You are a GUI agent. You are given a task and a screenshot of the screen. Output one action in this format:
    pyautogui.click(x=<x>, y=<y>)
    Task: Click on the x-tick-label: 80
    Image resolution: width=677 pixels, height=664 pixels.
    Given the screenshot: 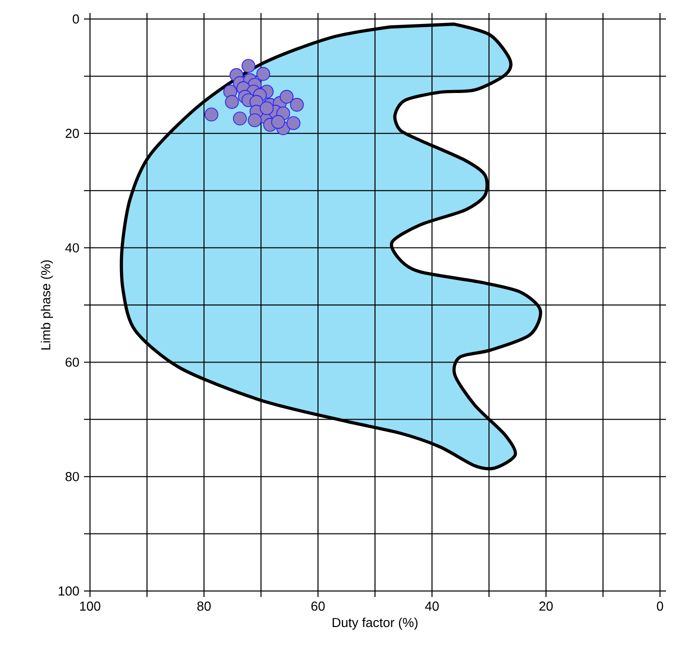 What is the action you would take?
    pyautogui.click(x=204, y=606)
    